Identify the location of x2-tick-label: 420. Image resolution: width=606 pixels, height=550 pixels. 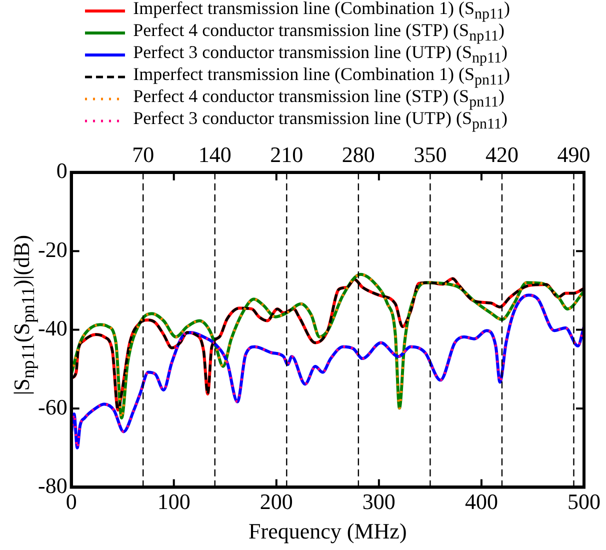
(501, 154).